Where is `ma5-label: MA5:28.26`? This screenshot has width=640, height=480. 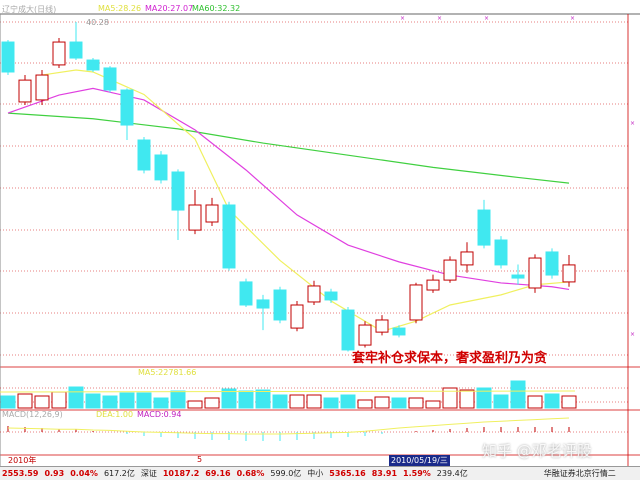 ma5-label: MA5:28.26 is located at coordinates (120, 8).